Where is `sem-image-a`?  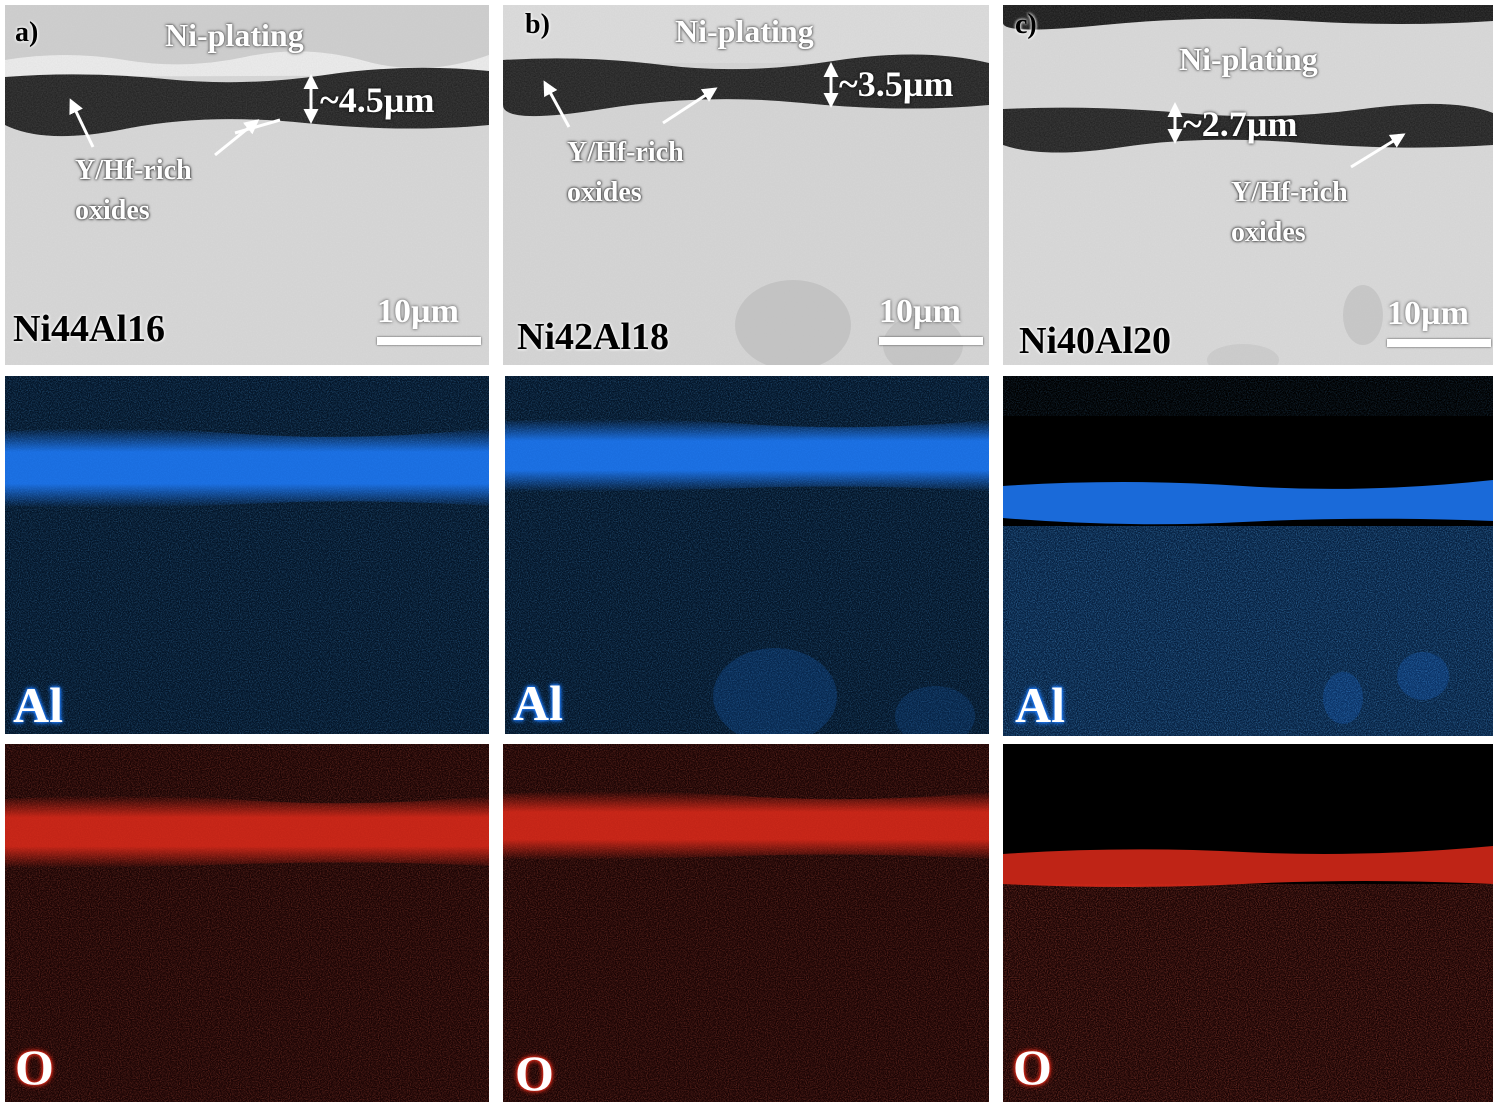 sem-image-a is located at coordinates (247, 185).